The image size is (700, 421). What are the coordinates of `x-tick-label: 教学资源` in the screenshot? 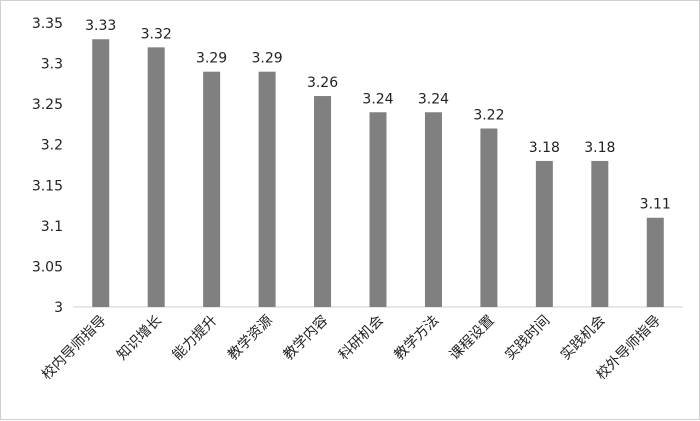 It's located at (250, 338).